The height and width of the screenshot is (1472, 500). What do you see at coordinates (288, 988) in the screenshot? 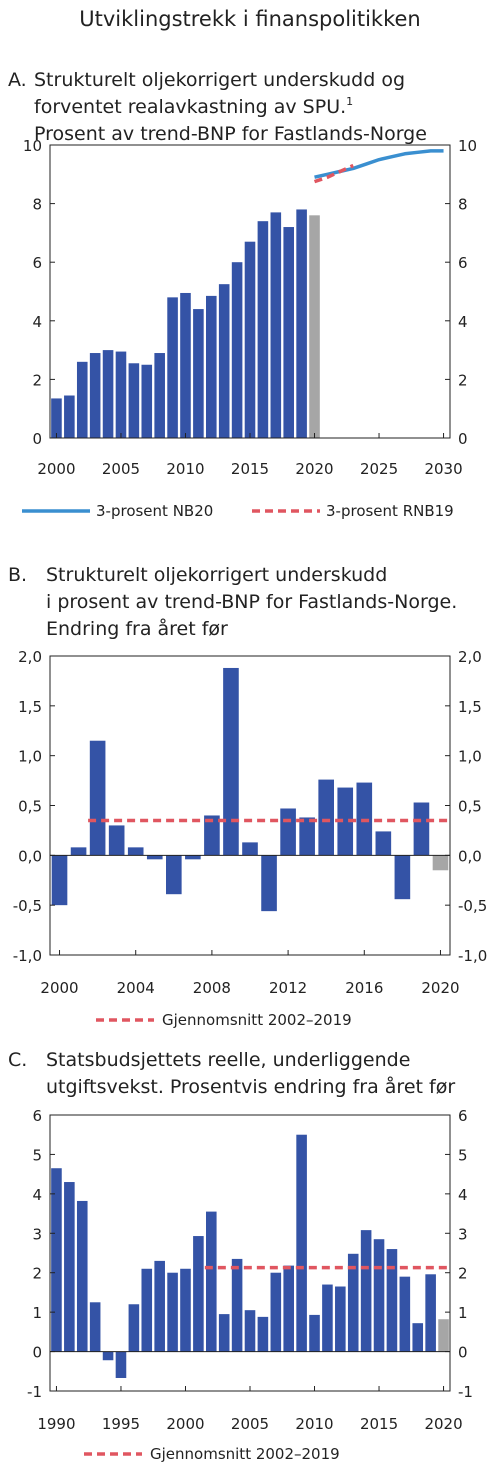
I see `x-tick-label: 2012` at bounding box center [288, 988].